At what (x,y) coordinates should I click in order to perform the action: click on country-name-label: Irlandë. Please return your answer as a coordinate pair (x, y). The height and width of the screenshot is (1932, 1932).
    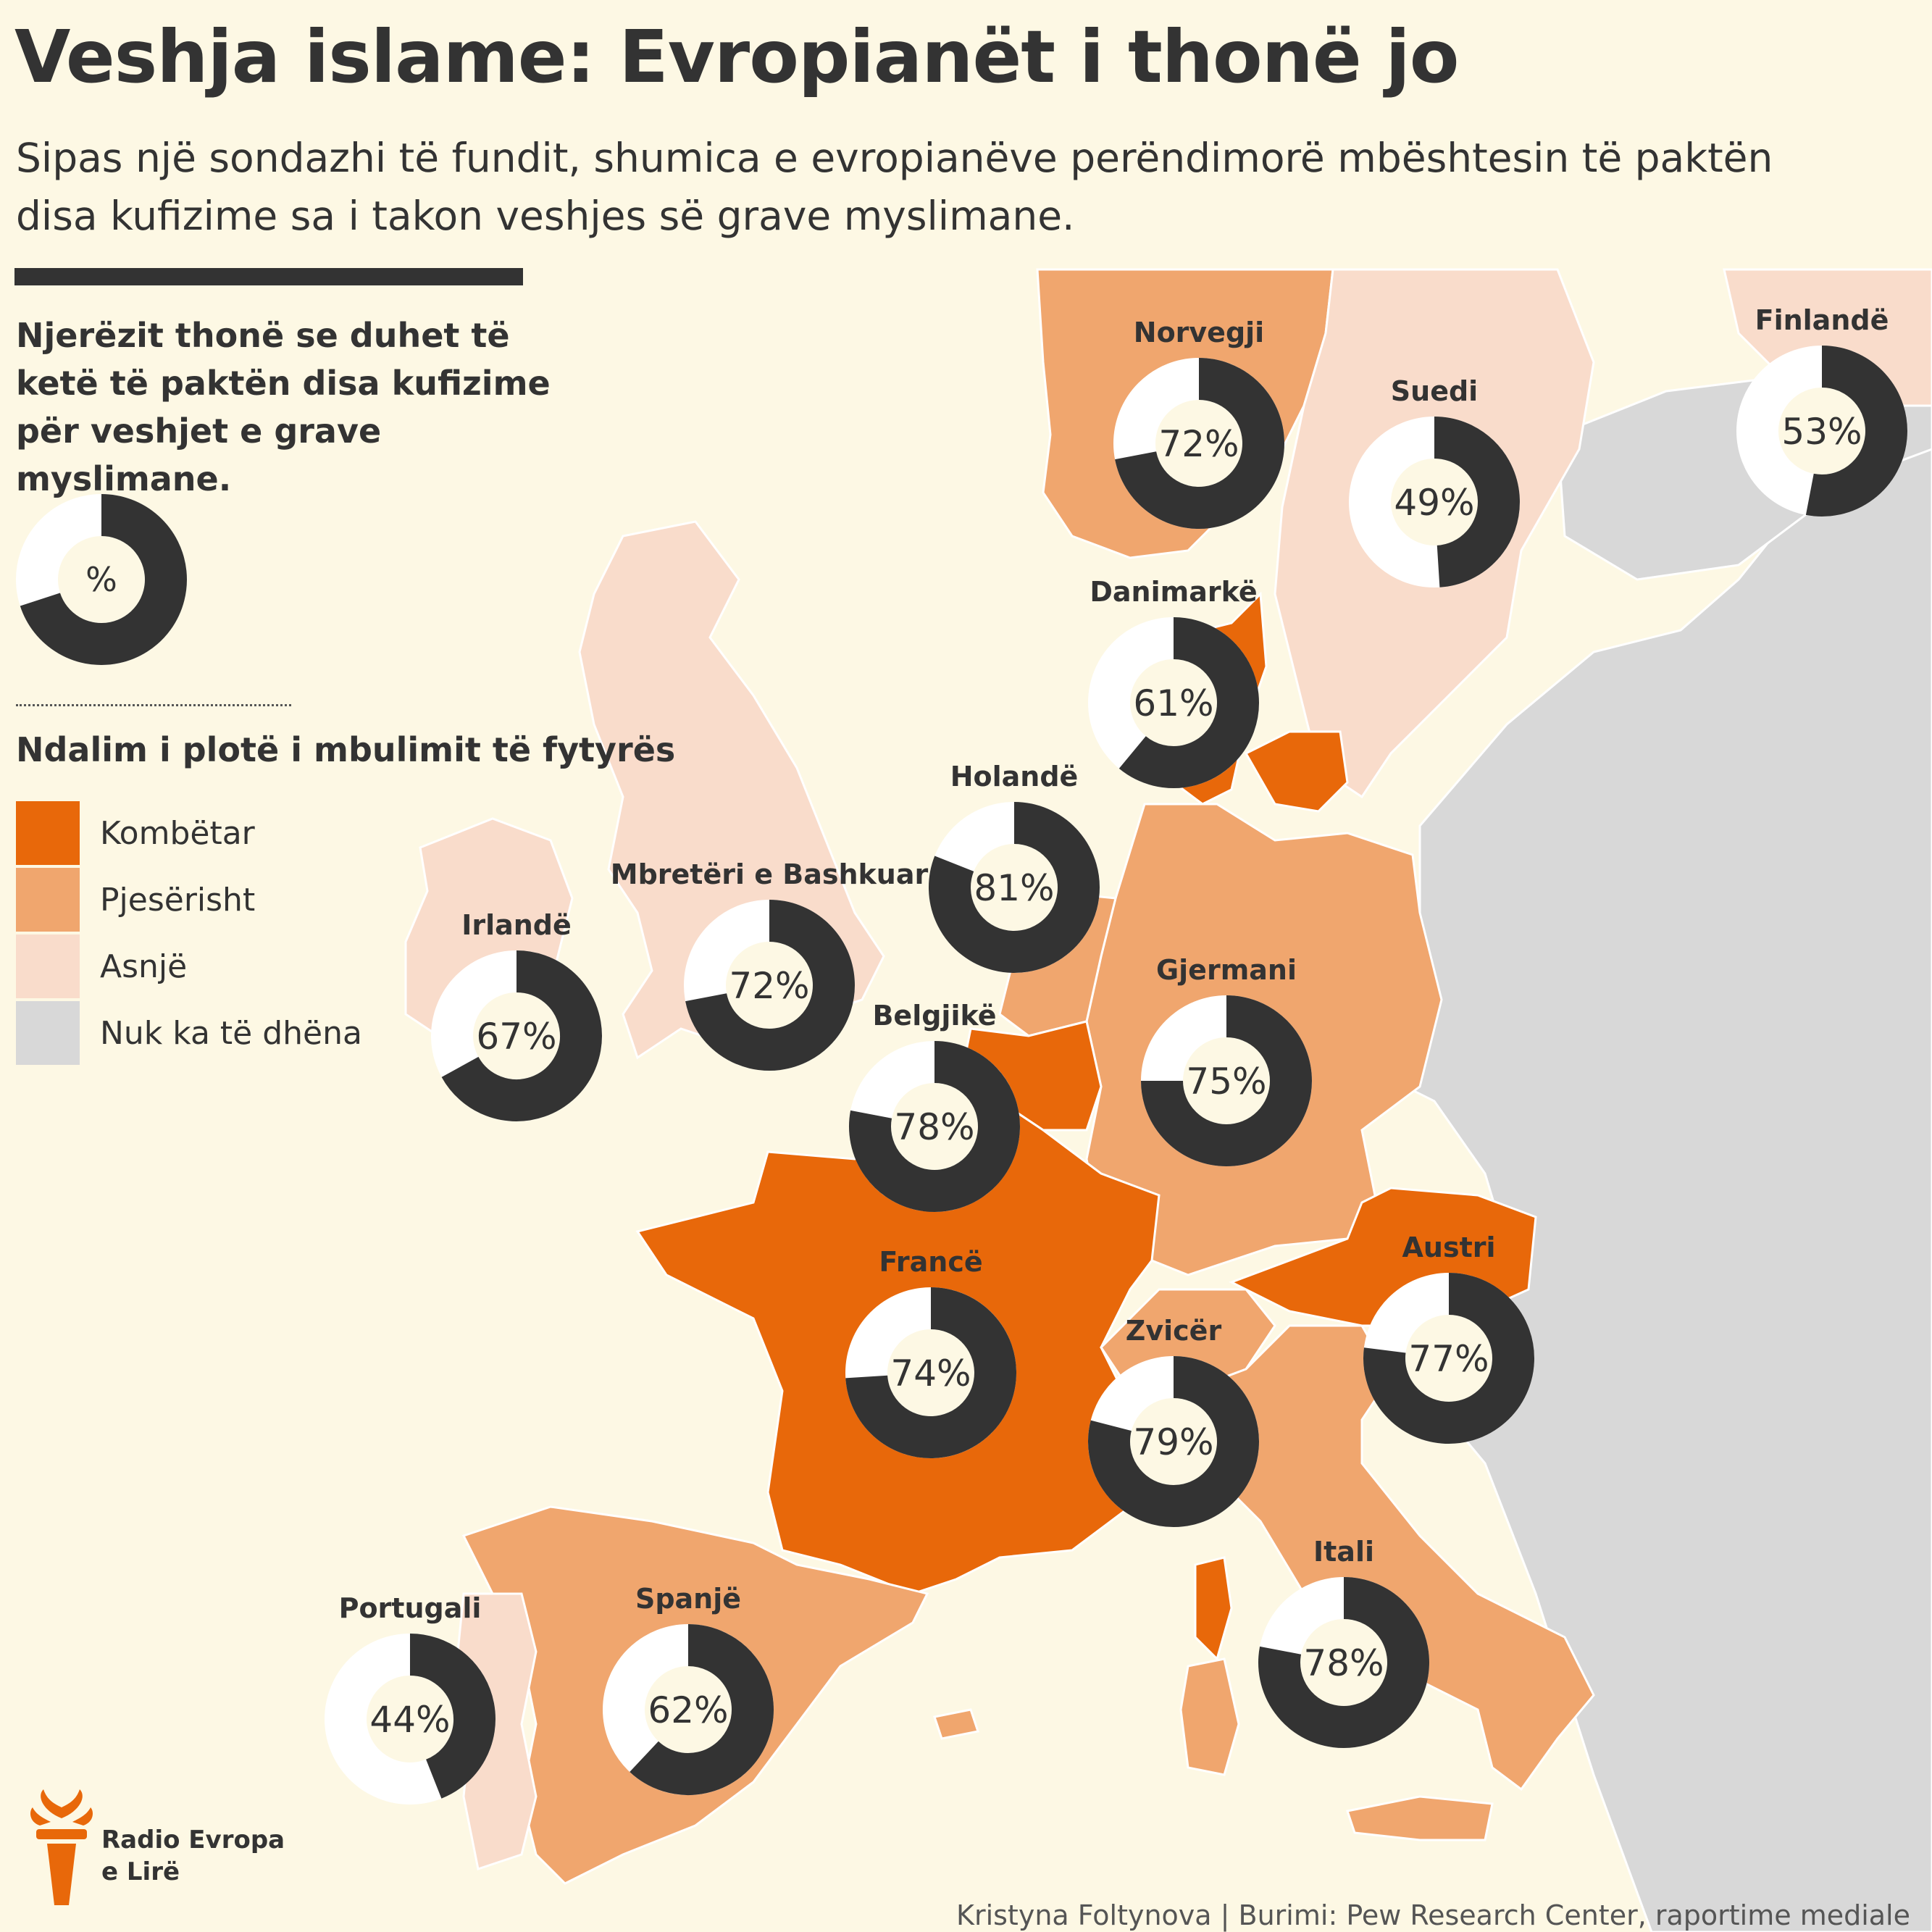
    Looking at the image, I should click on (516, 925).